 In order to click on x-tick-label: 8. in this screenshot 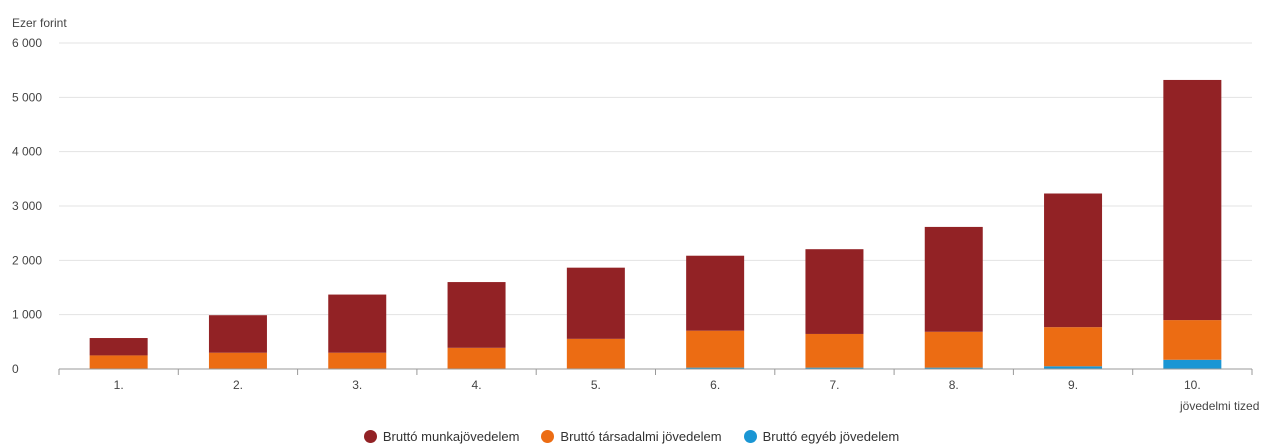, I will do `click(954, 385)`.